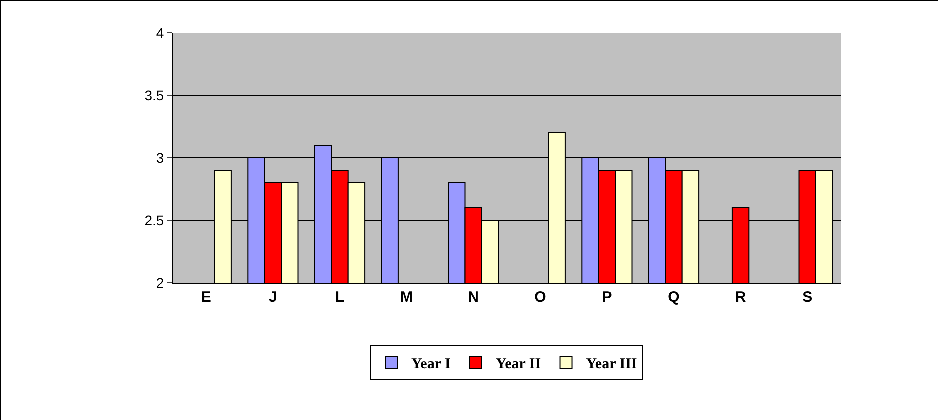 This screenshot has width=938, height=420. I want to click on x-tick-label: L, so click(340, 297).